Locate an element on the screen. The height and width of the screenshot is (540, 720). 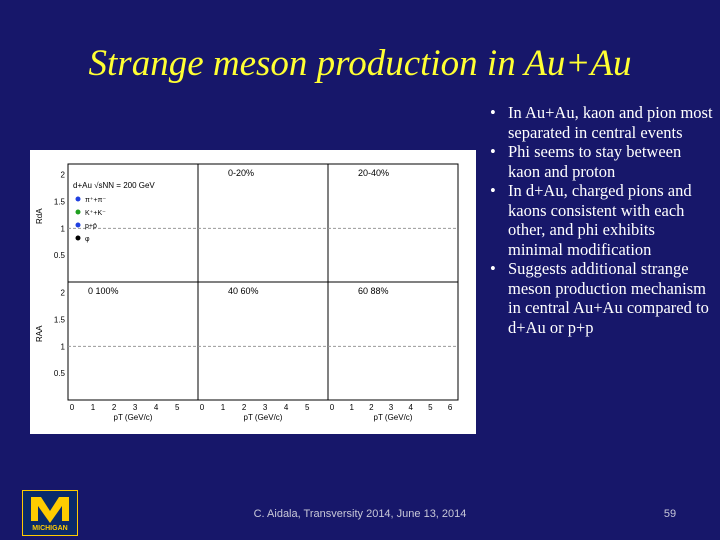
legend-title: d+Au √sNN = 200 GeV is located at coordinates (114, 185).